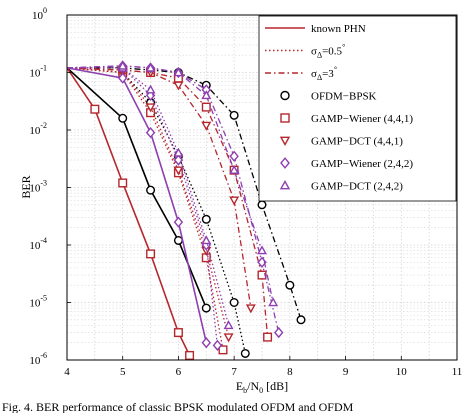 The image size is (474, 413). I want to click on legend-entry: GAMP−DCT (2,4,2), so click(341, 186).